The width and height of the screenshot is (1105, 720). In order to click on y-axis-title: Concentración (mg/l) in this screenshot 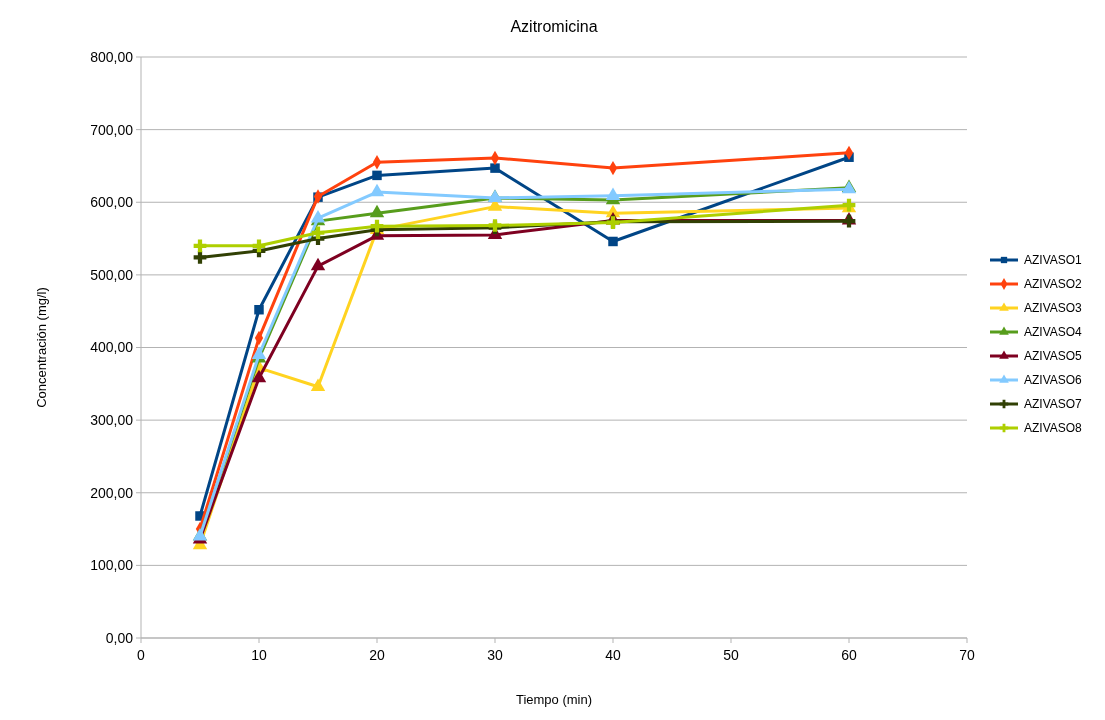, I will do `click(41, 347)`.